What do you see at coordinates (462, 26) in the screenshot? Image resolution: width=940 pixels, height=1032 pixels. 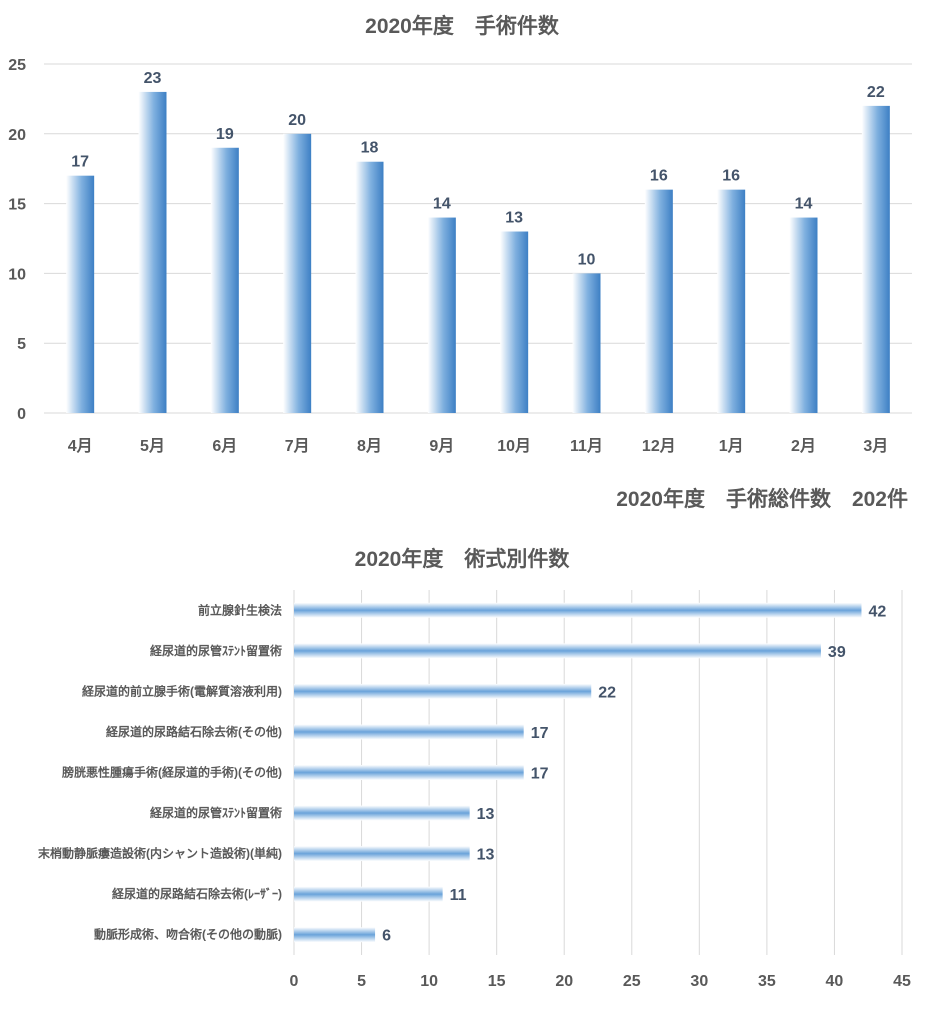 I see `chart1-title: 2020年度 手術件数` at bounding box center [462, 26].